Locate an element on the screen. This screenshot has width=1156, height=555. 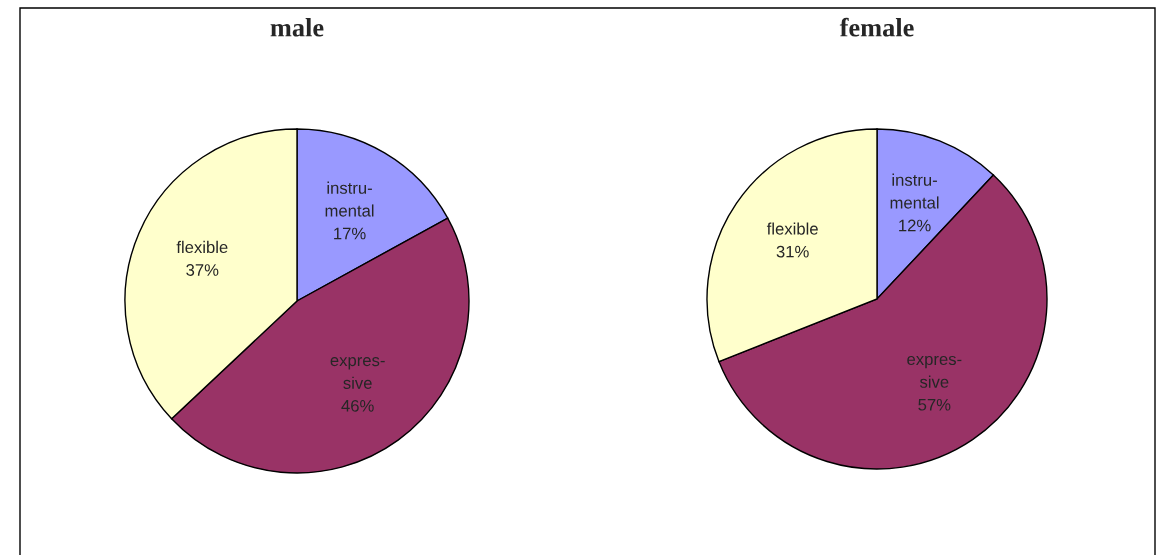
data-label: 17% is located at coordinates (350, 233).